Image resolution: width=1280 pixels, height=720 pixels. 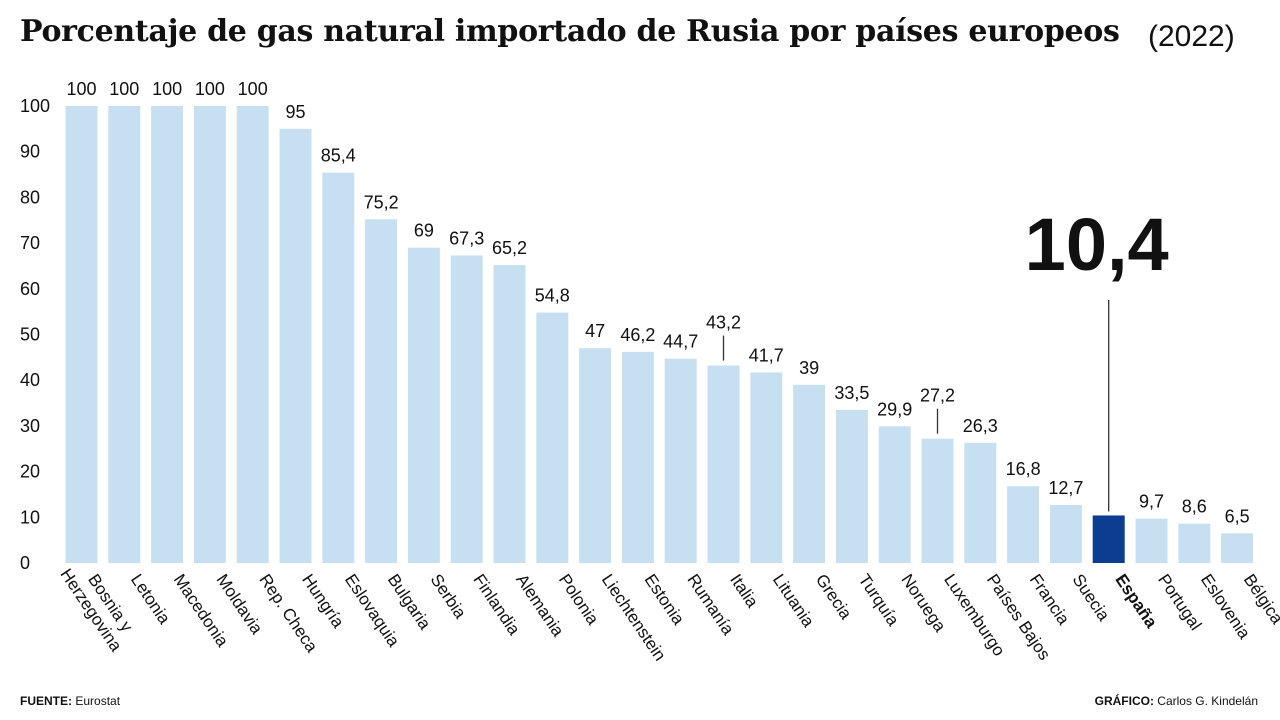 I want to click on value-label: 41,7, so click(x=766, y=355).